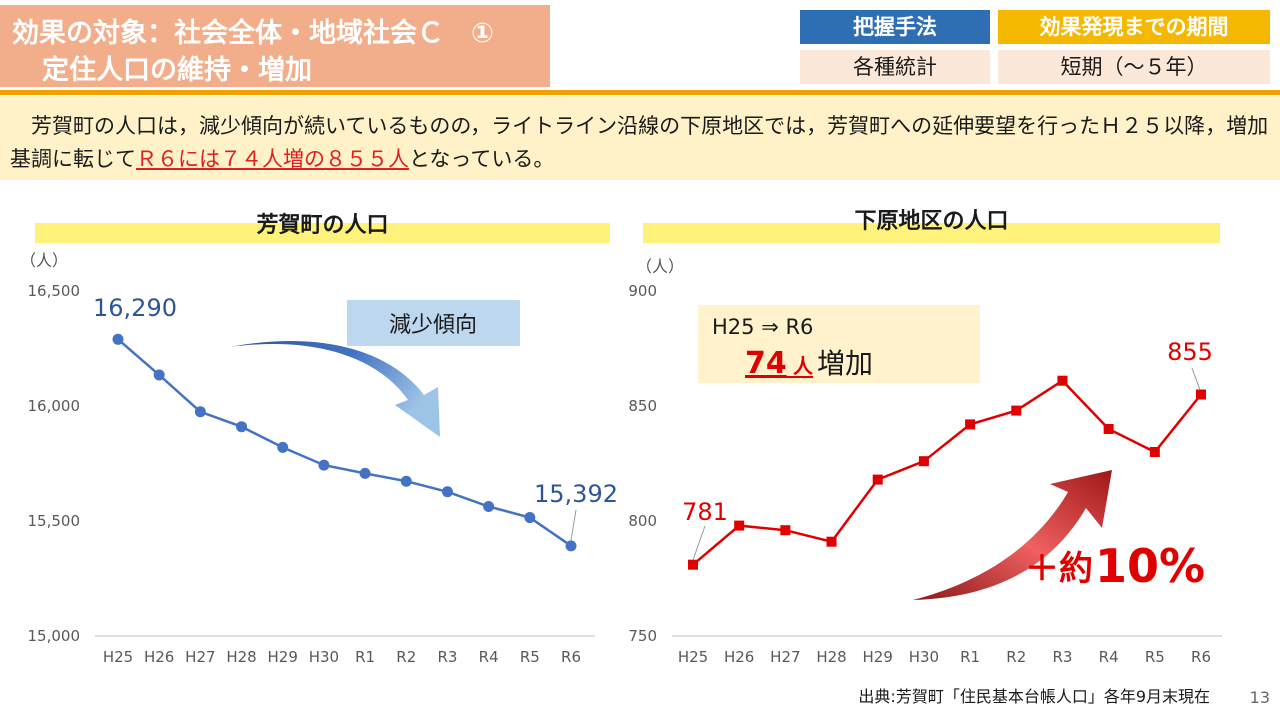 This screenshot has width=1280, height=720. I want to click on left-x-tick-label: H29, so click(283, 657).